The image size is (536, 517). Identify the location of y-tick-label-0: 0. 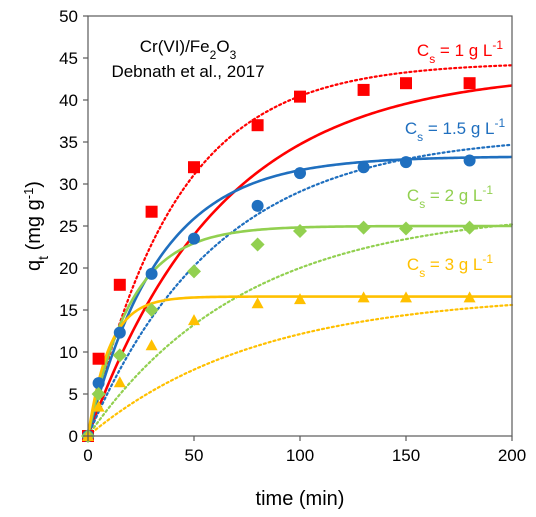
(73, 436).